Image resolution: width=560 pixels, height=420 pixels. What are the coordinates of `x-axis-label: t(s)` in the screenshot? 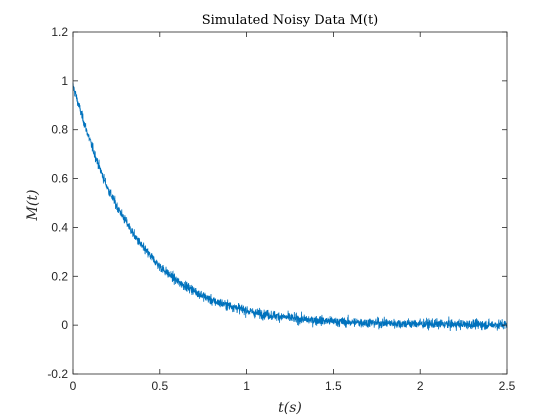 It's located at (290, 408).